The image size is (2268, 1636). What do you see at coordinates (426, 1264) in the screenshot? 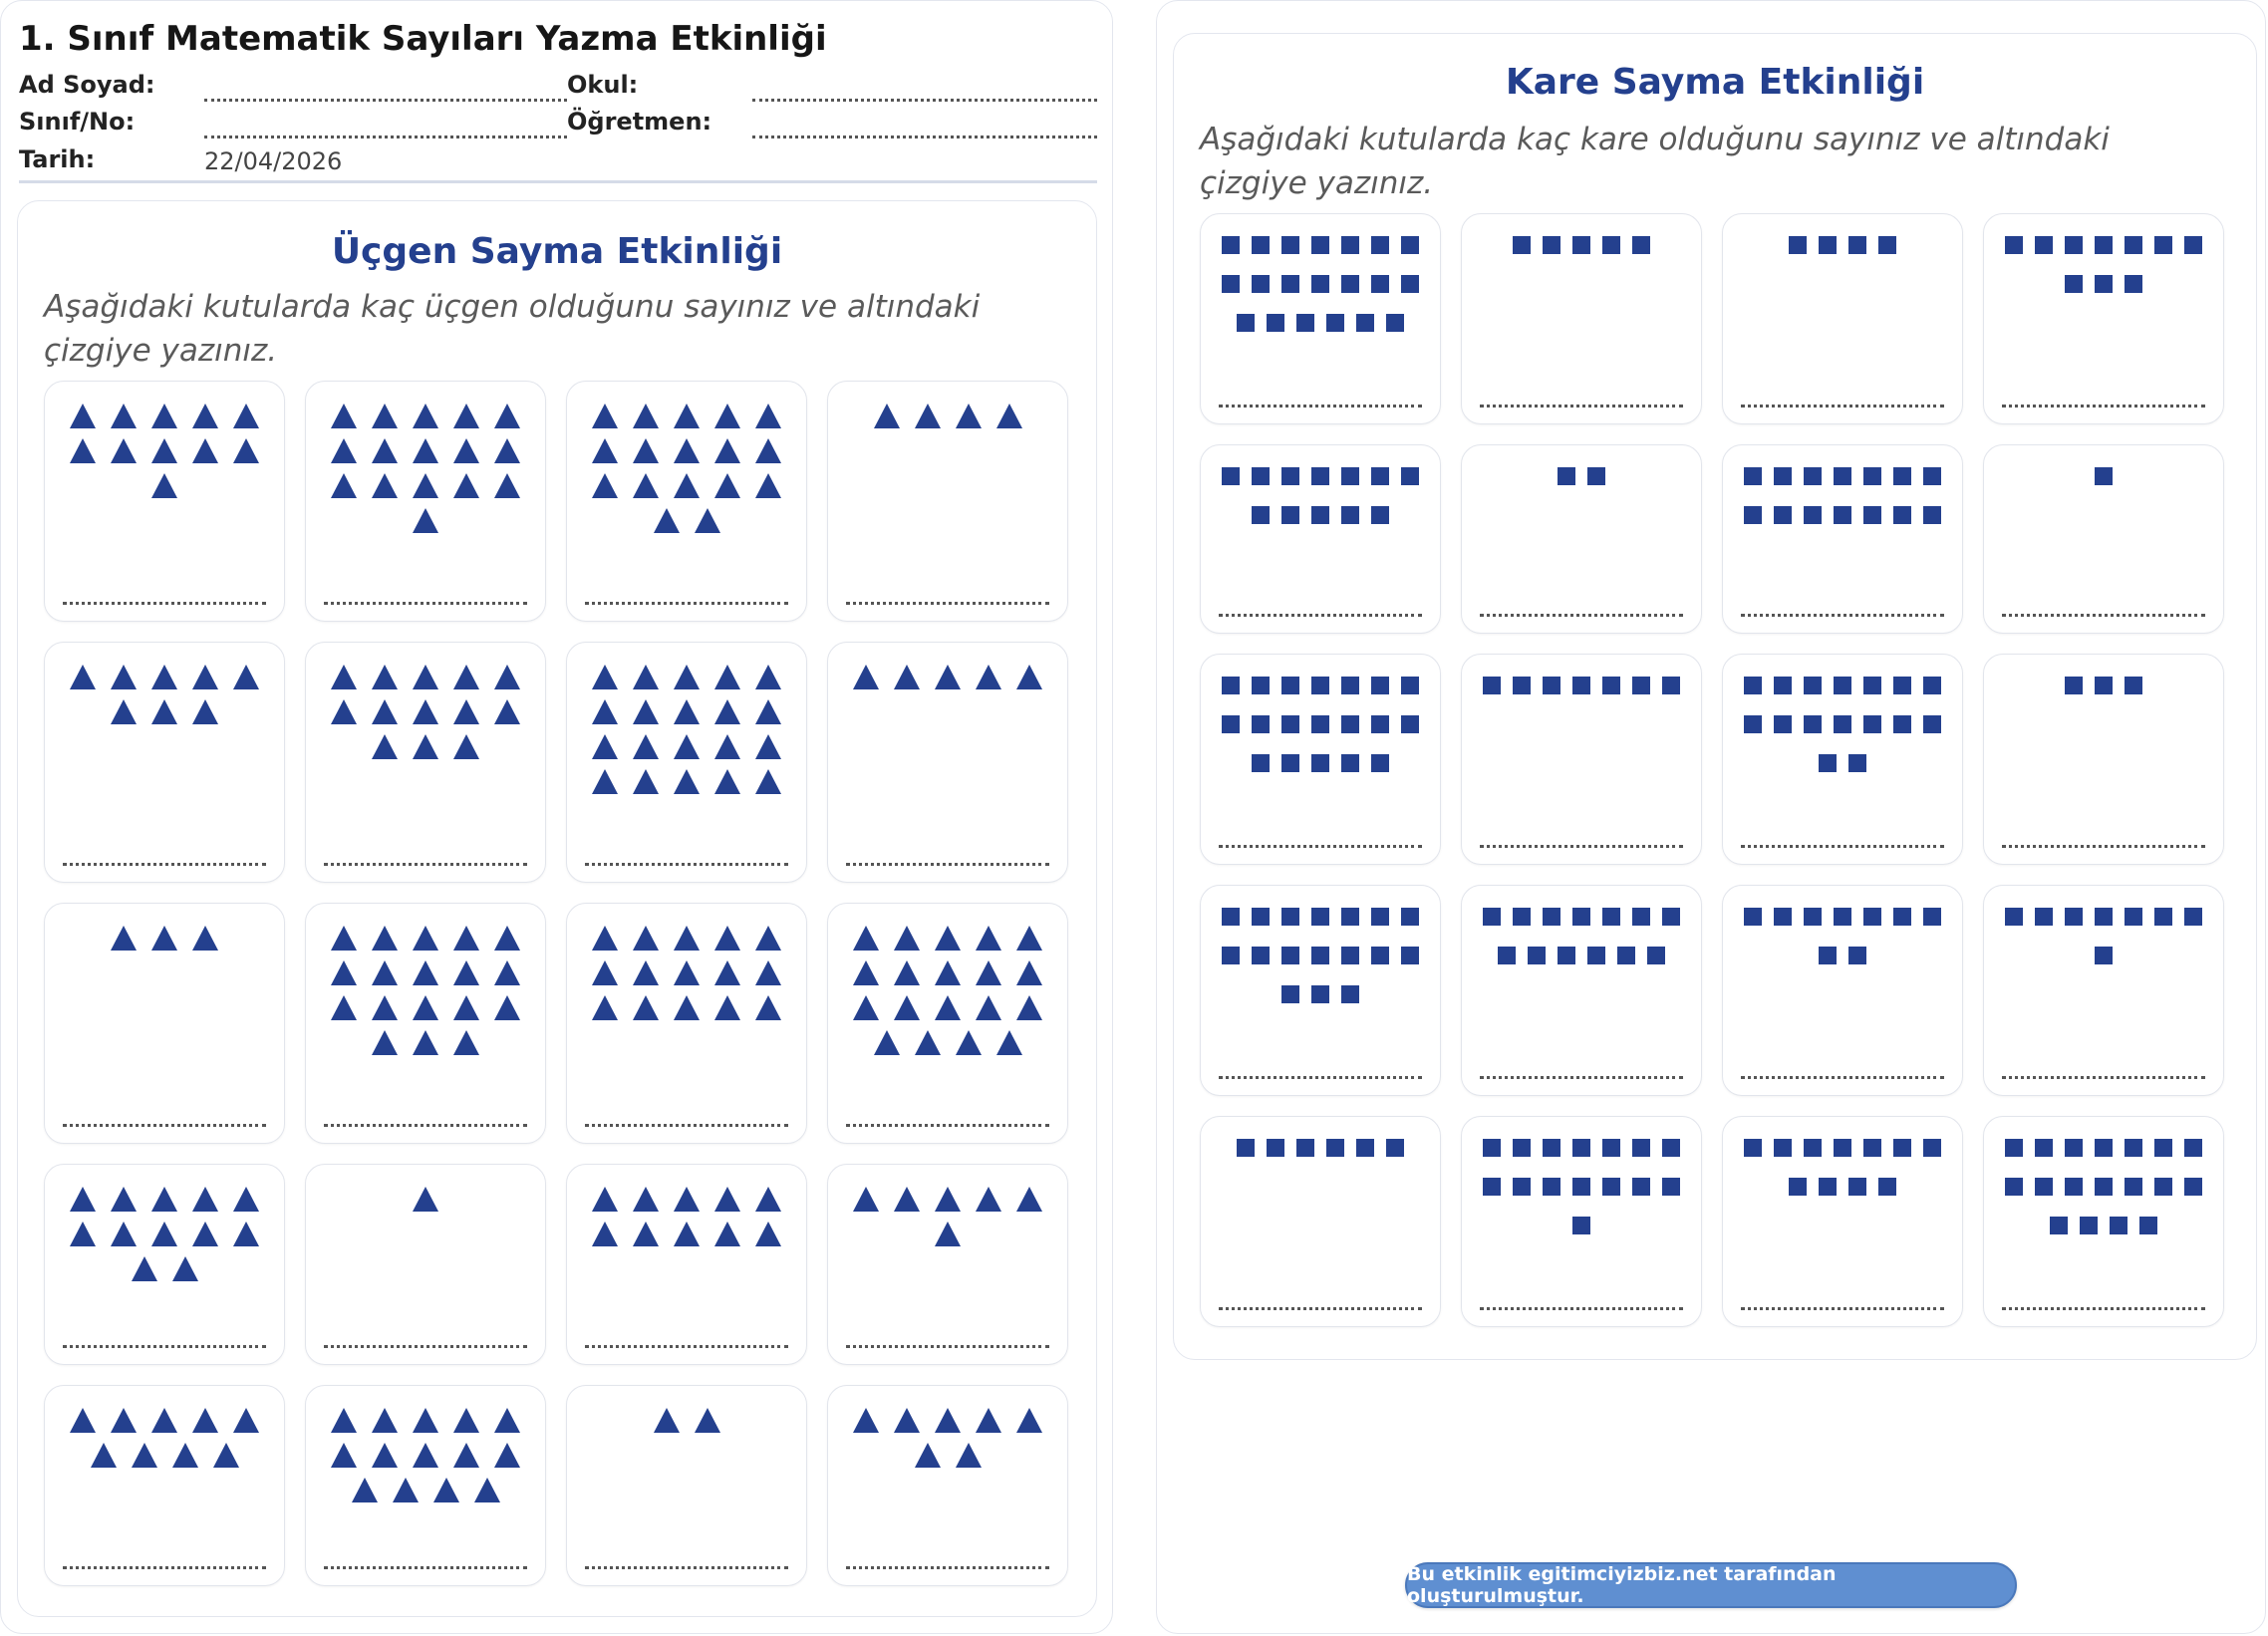
I see `triangle-card` at bounding box center [426, 1264].